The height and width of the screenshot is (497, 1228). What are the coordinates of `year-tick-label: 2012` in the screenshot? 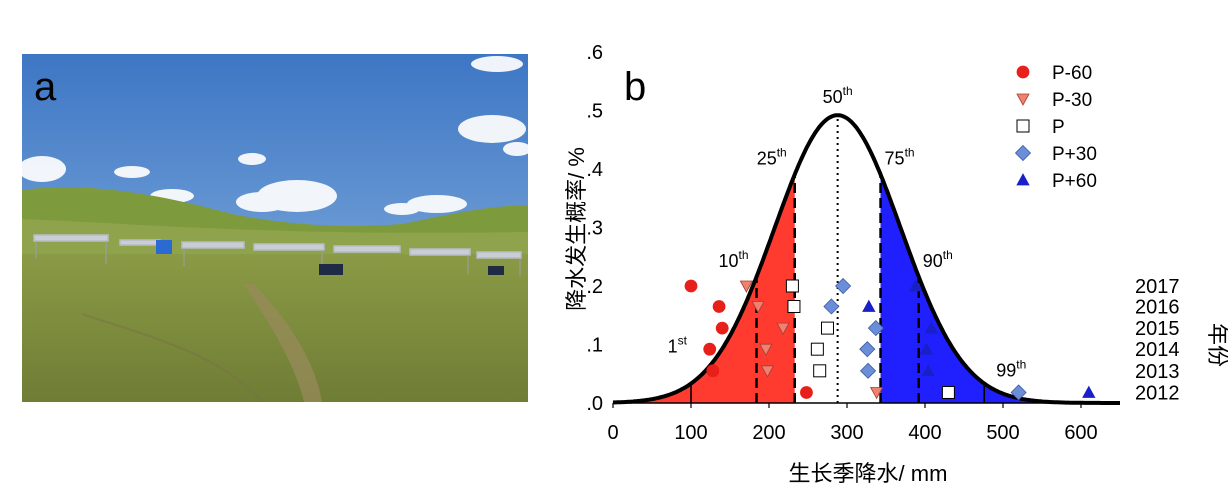 It's located at (1157, 393).